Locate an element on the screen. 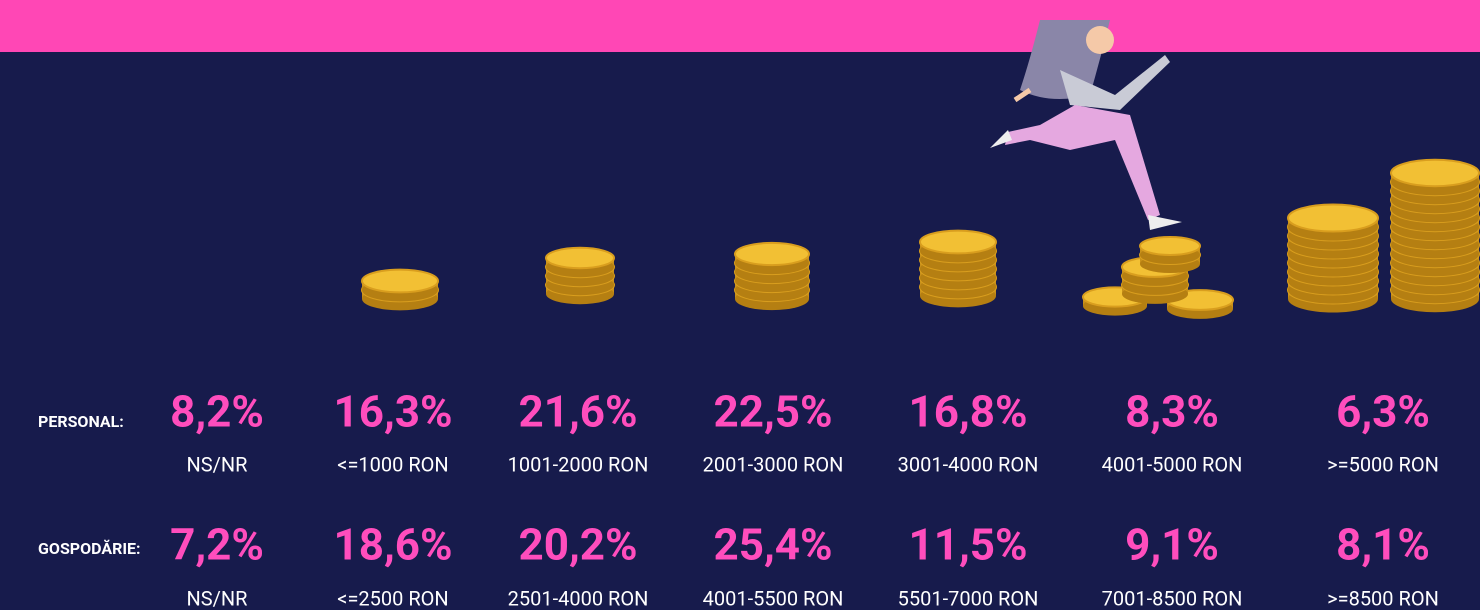  income-range: 4001-5500 RON is located at coordinates (773, 598).